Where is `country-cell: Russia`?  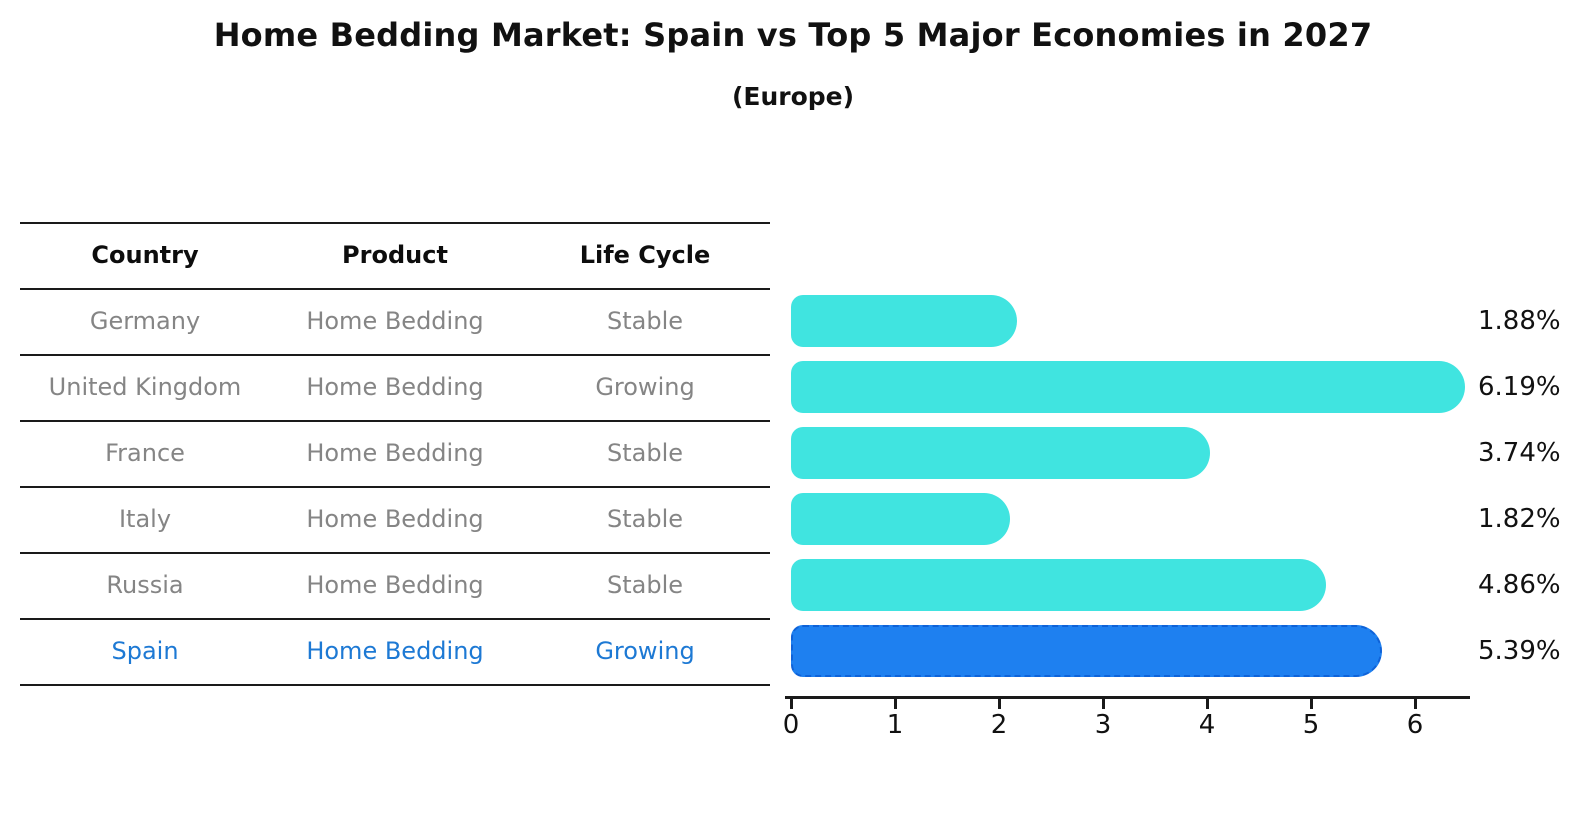 country-cell: Russia is located at coordinates (145, 585).